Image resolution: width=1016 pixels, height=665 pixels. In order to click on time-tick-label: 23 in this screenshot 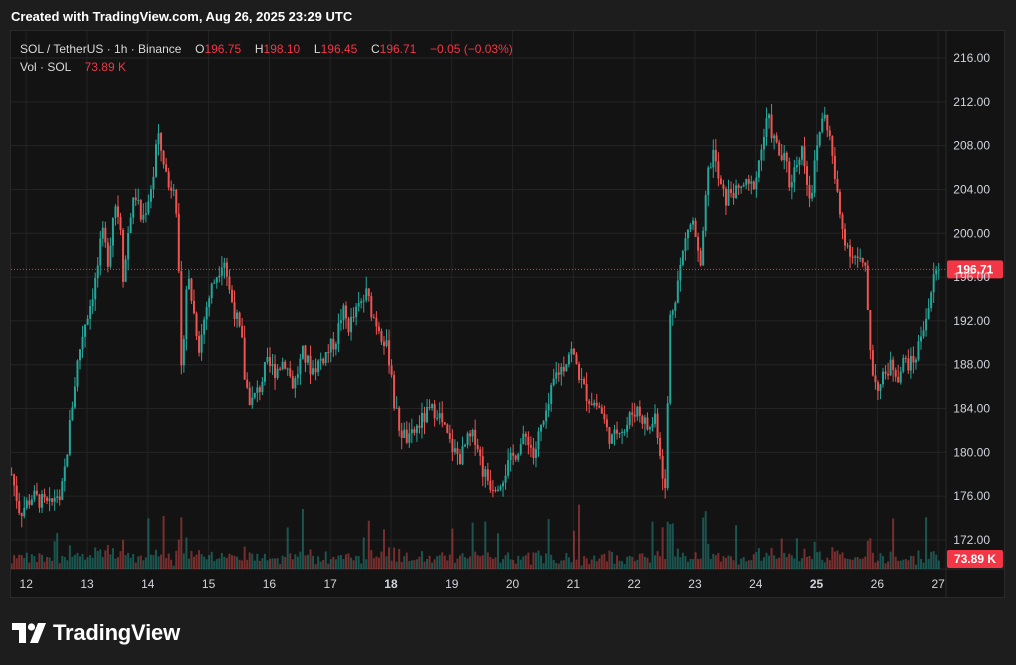, I will do `click(695, 584)`.